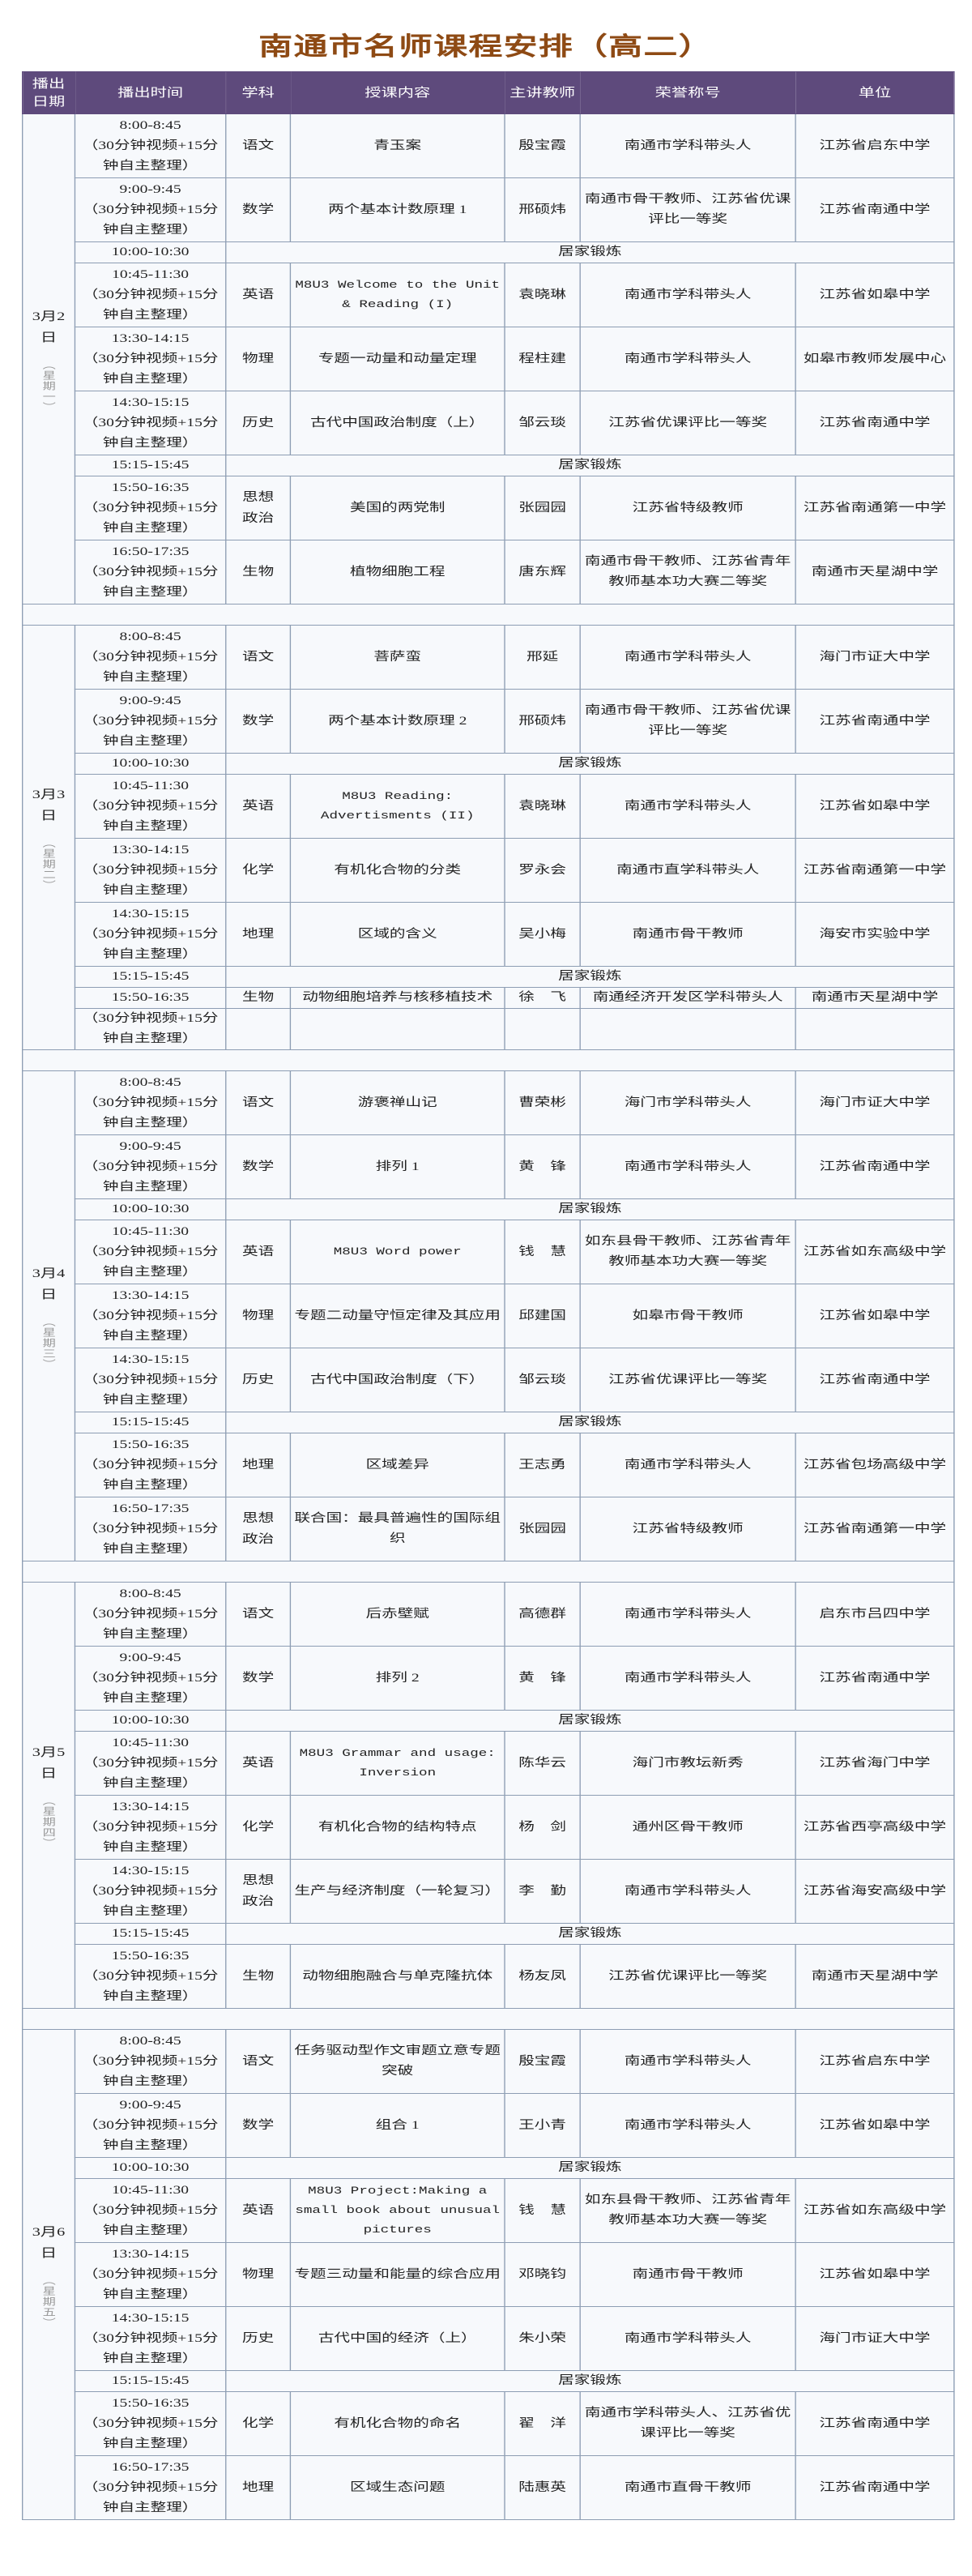 This screenshot has height=2576, width=972. What do you see at coordinates (150, 1956) in the screenshot?
I see `time-range: 15:50-16:35` at bounding box center [150, 1956].